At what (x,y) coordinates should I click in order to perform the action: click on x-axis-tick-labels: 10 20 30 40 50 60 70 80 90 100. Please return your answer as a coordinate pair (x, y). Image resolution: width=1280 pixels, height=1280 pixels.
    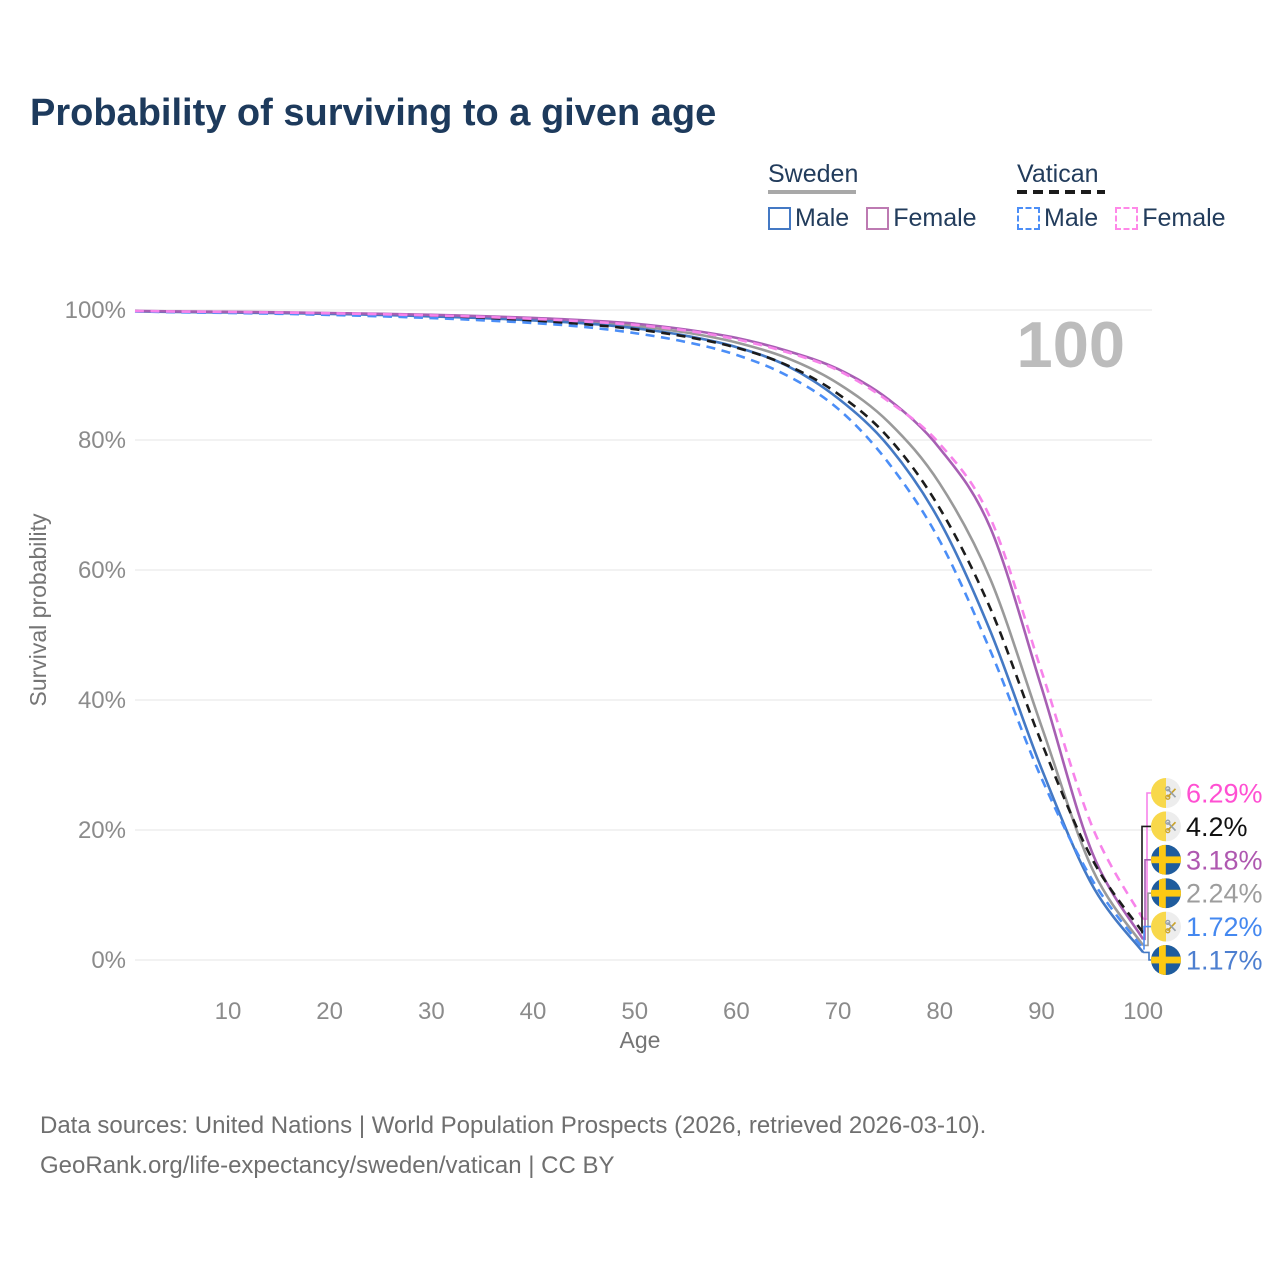
    Looking at the image, I should click on (689, 1011).